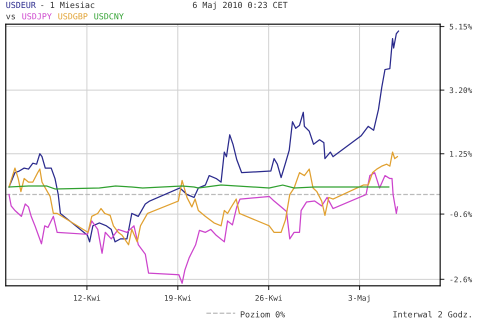 This screenshot has height=323, width=480. What do you see at coordinates (263, 314) in the screenshot?
I see `legend-label: Poziom 0%` at bounding box center [263, 314].